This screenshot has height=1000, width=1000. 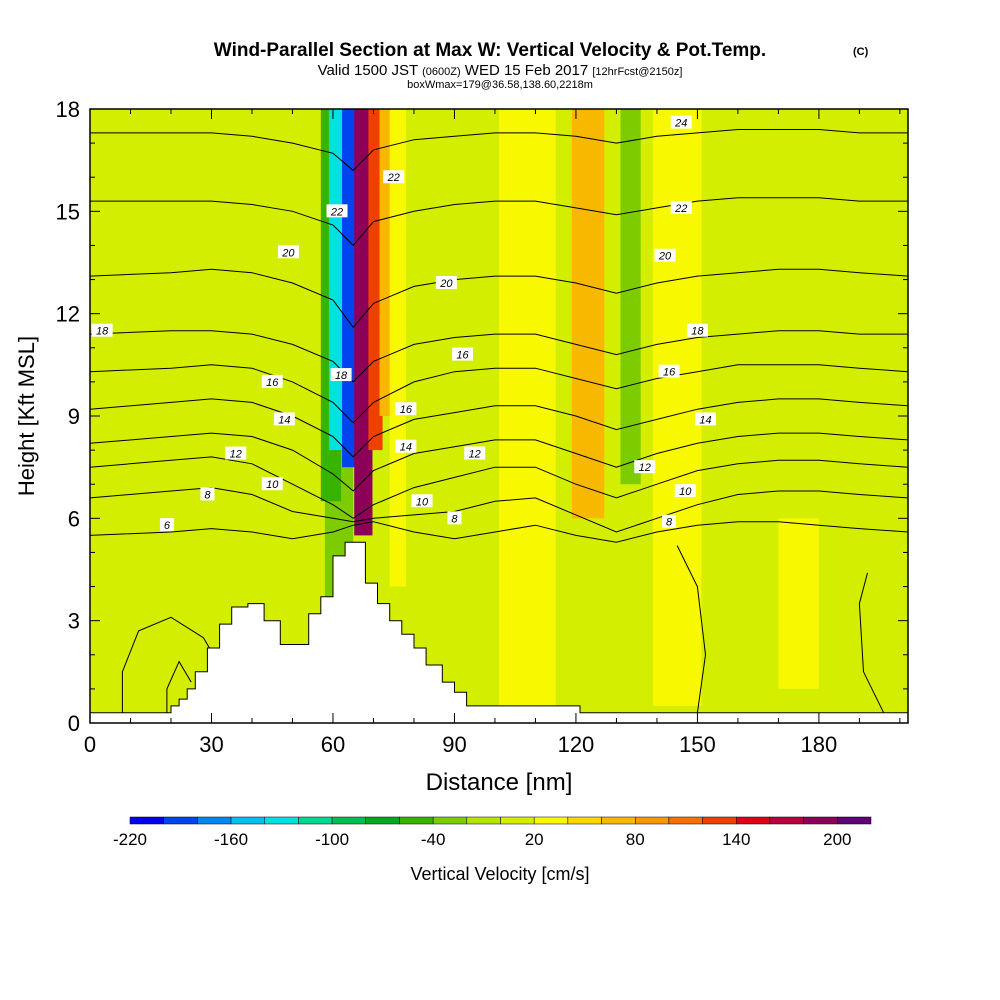 What do you see at coordinates (433, 839) in the screenshot?
I see `colorbar-tick-label: -40` at bounding box center [433, 839].